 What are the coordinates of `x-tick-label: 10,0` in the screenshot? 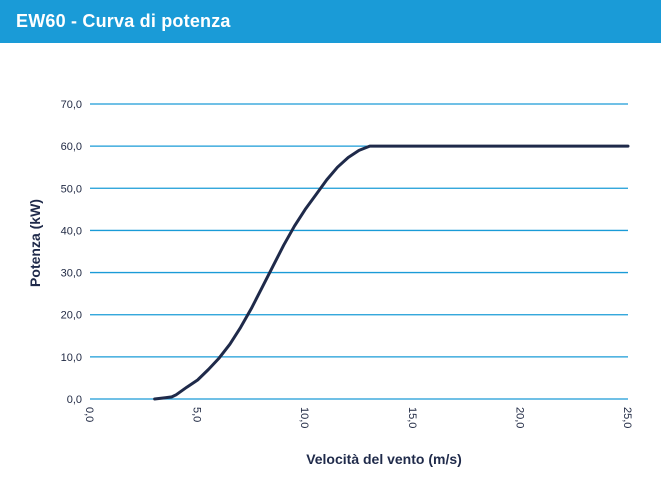 It's located at (304, 417).